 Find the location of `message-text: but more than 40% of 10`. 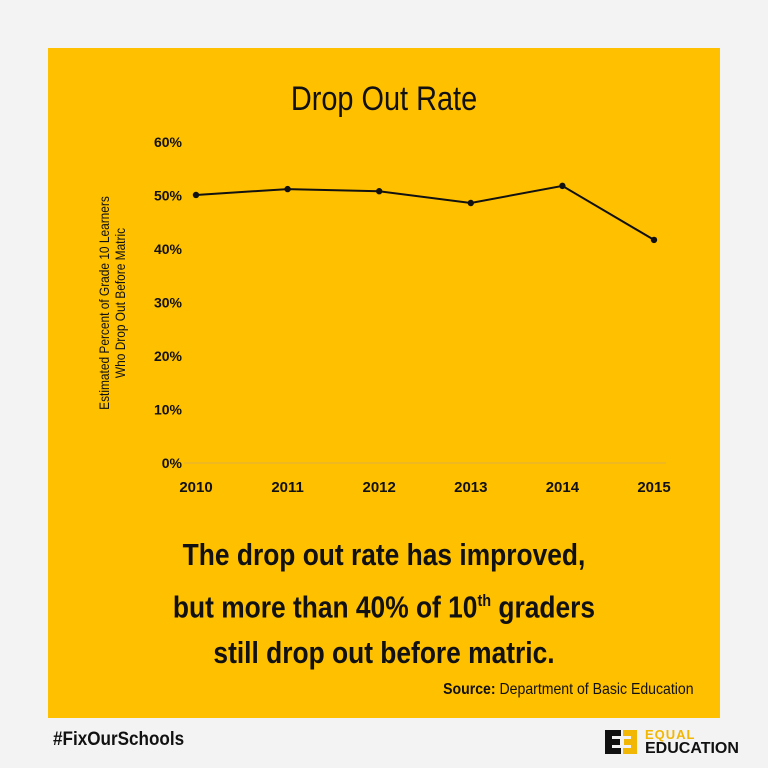

message-text: but more than 40% of 10 is located at coordinates (325, 607).